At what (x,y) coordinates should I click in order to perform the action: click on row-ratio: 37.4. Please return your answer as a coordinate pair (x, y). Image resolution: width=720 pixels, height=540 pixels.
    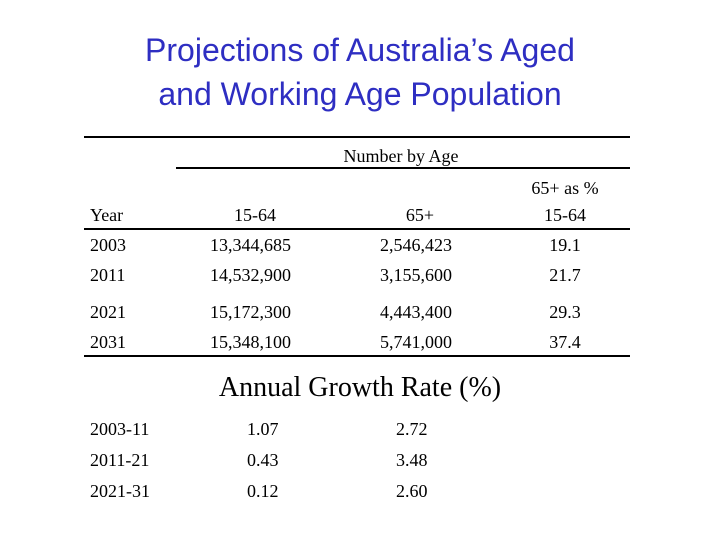
    Looking at the image, I should click on (565, 342).